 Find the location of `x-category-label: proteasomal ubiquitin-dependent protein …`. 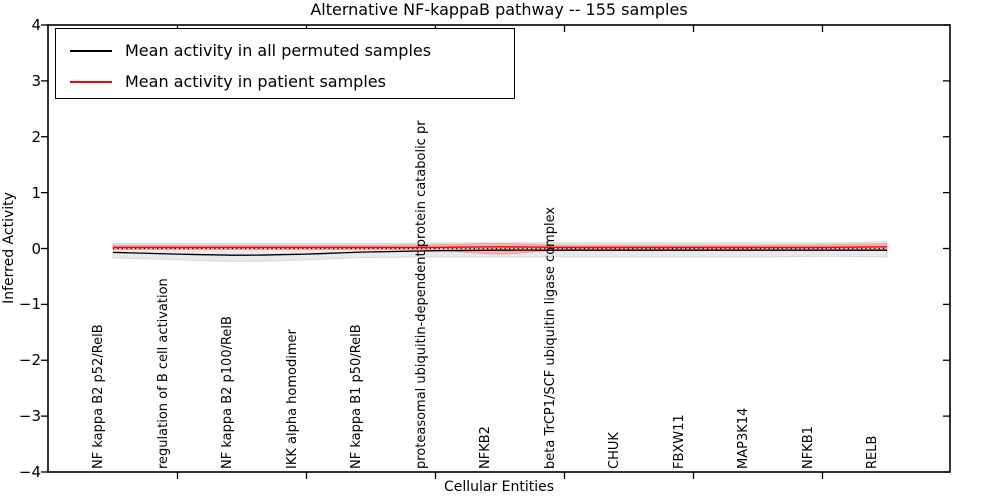

x-category-label: proteasomal ubiquitin-dependent protein … is located at coordinates (421, 294).